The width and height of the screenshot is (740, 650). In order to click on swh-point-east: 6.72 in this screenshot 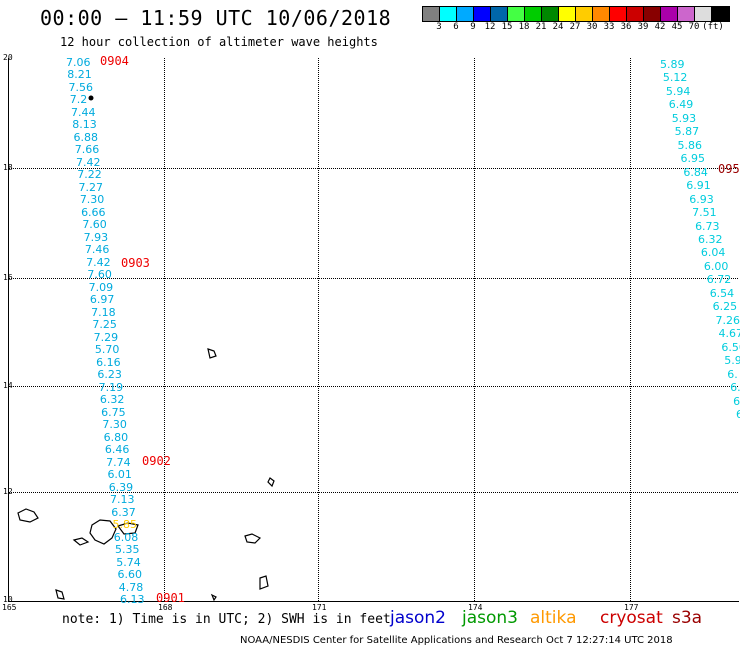, I will do `click(719, 280)`.